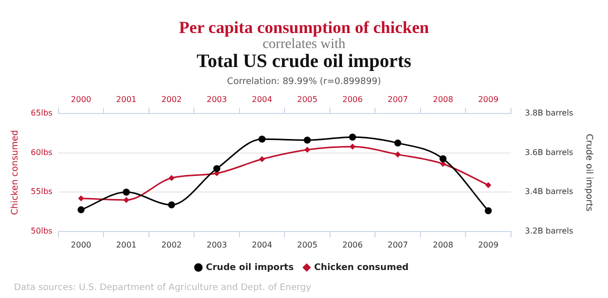  I want to click on text: Data sources: U.S. Department of Agriculture and Dept. of Energy, so click(163, 288).